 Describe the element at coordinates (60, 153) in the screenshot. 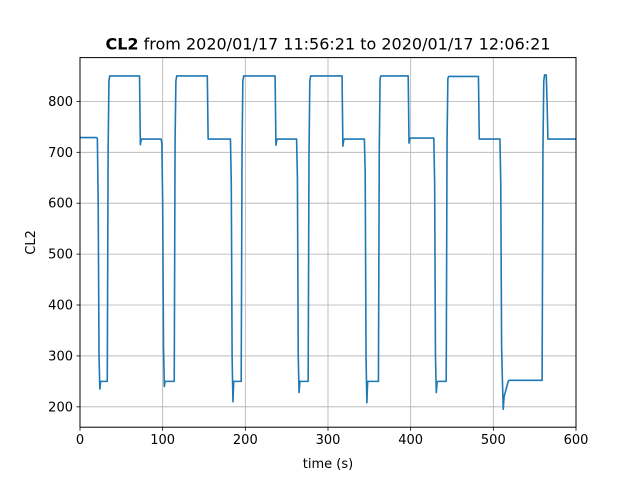

I see `y-tick-label: 700` at that location.